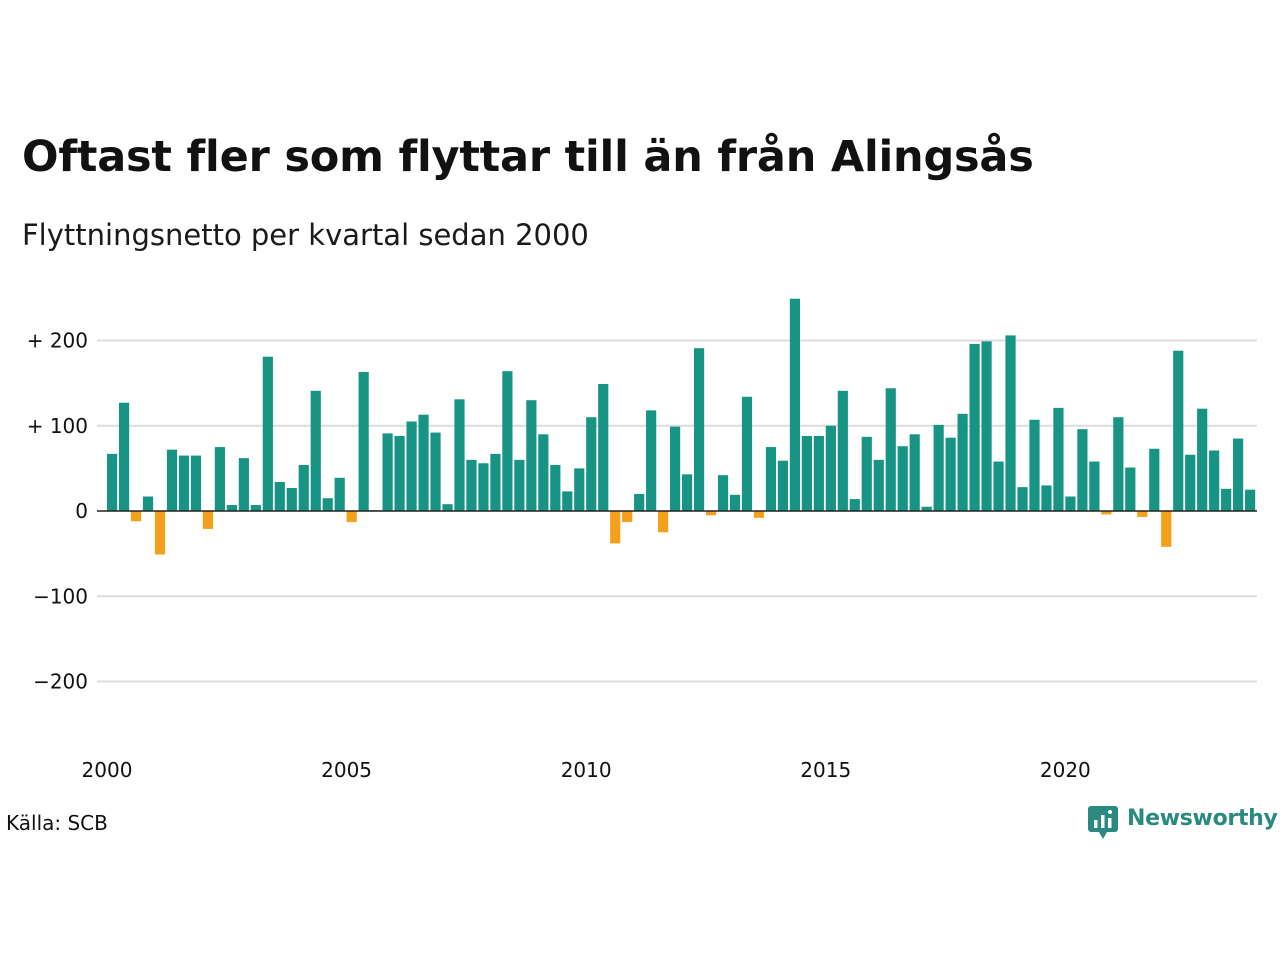 This screenshot has width=1280, height=960. Describe the element at coordinates (1065, 770) in the screenshot. I see `x-tick-label: 2020` at that location.